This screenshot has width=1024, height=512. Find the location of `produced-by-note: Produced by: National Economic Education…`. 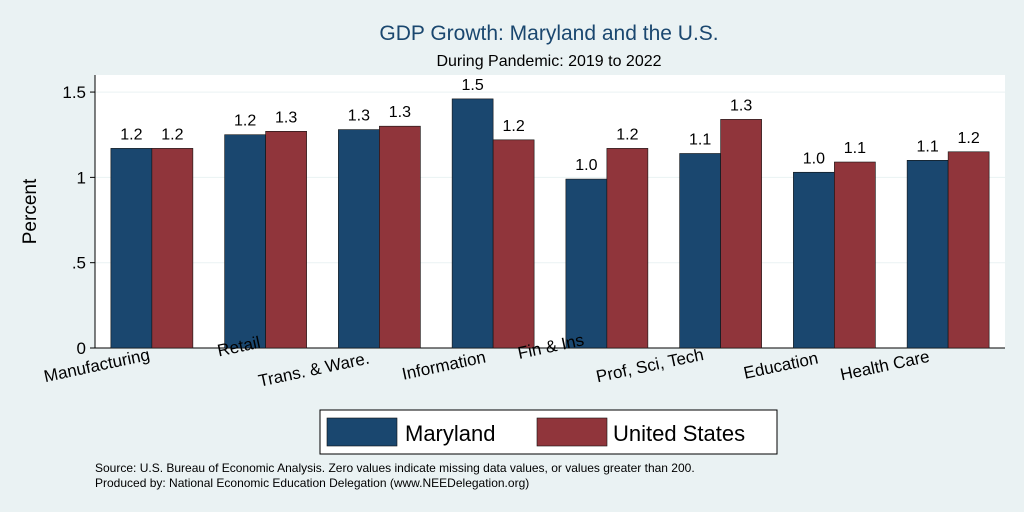

produced-by-note: Produced by: National Economic Education… is located at coordinates (312, 483).